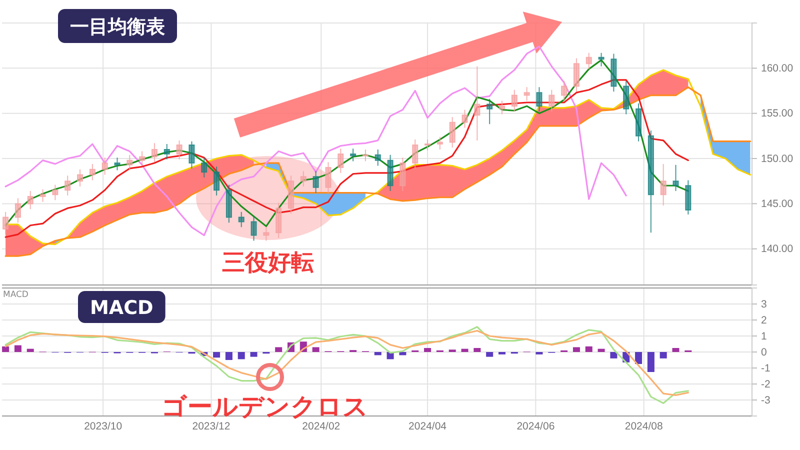 The width and height of the screenshot is (800, 450). I want to click on annotation: 三役好転, so click(268, 263).